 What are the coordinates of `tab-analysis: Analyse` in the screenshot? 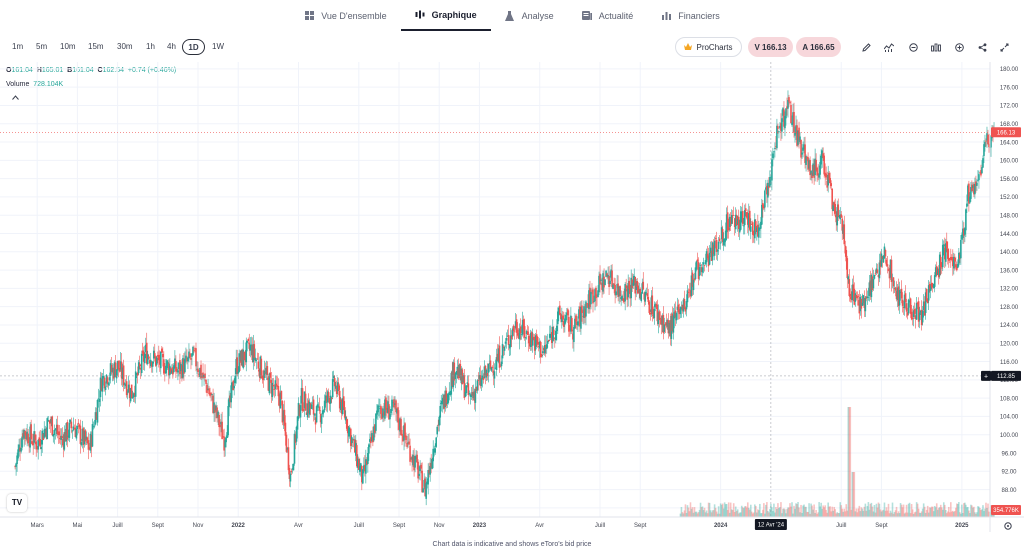 It's located at (529, 15).